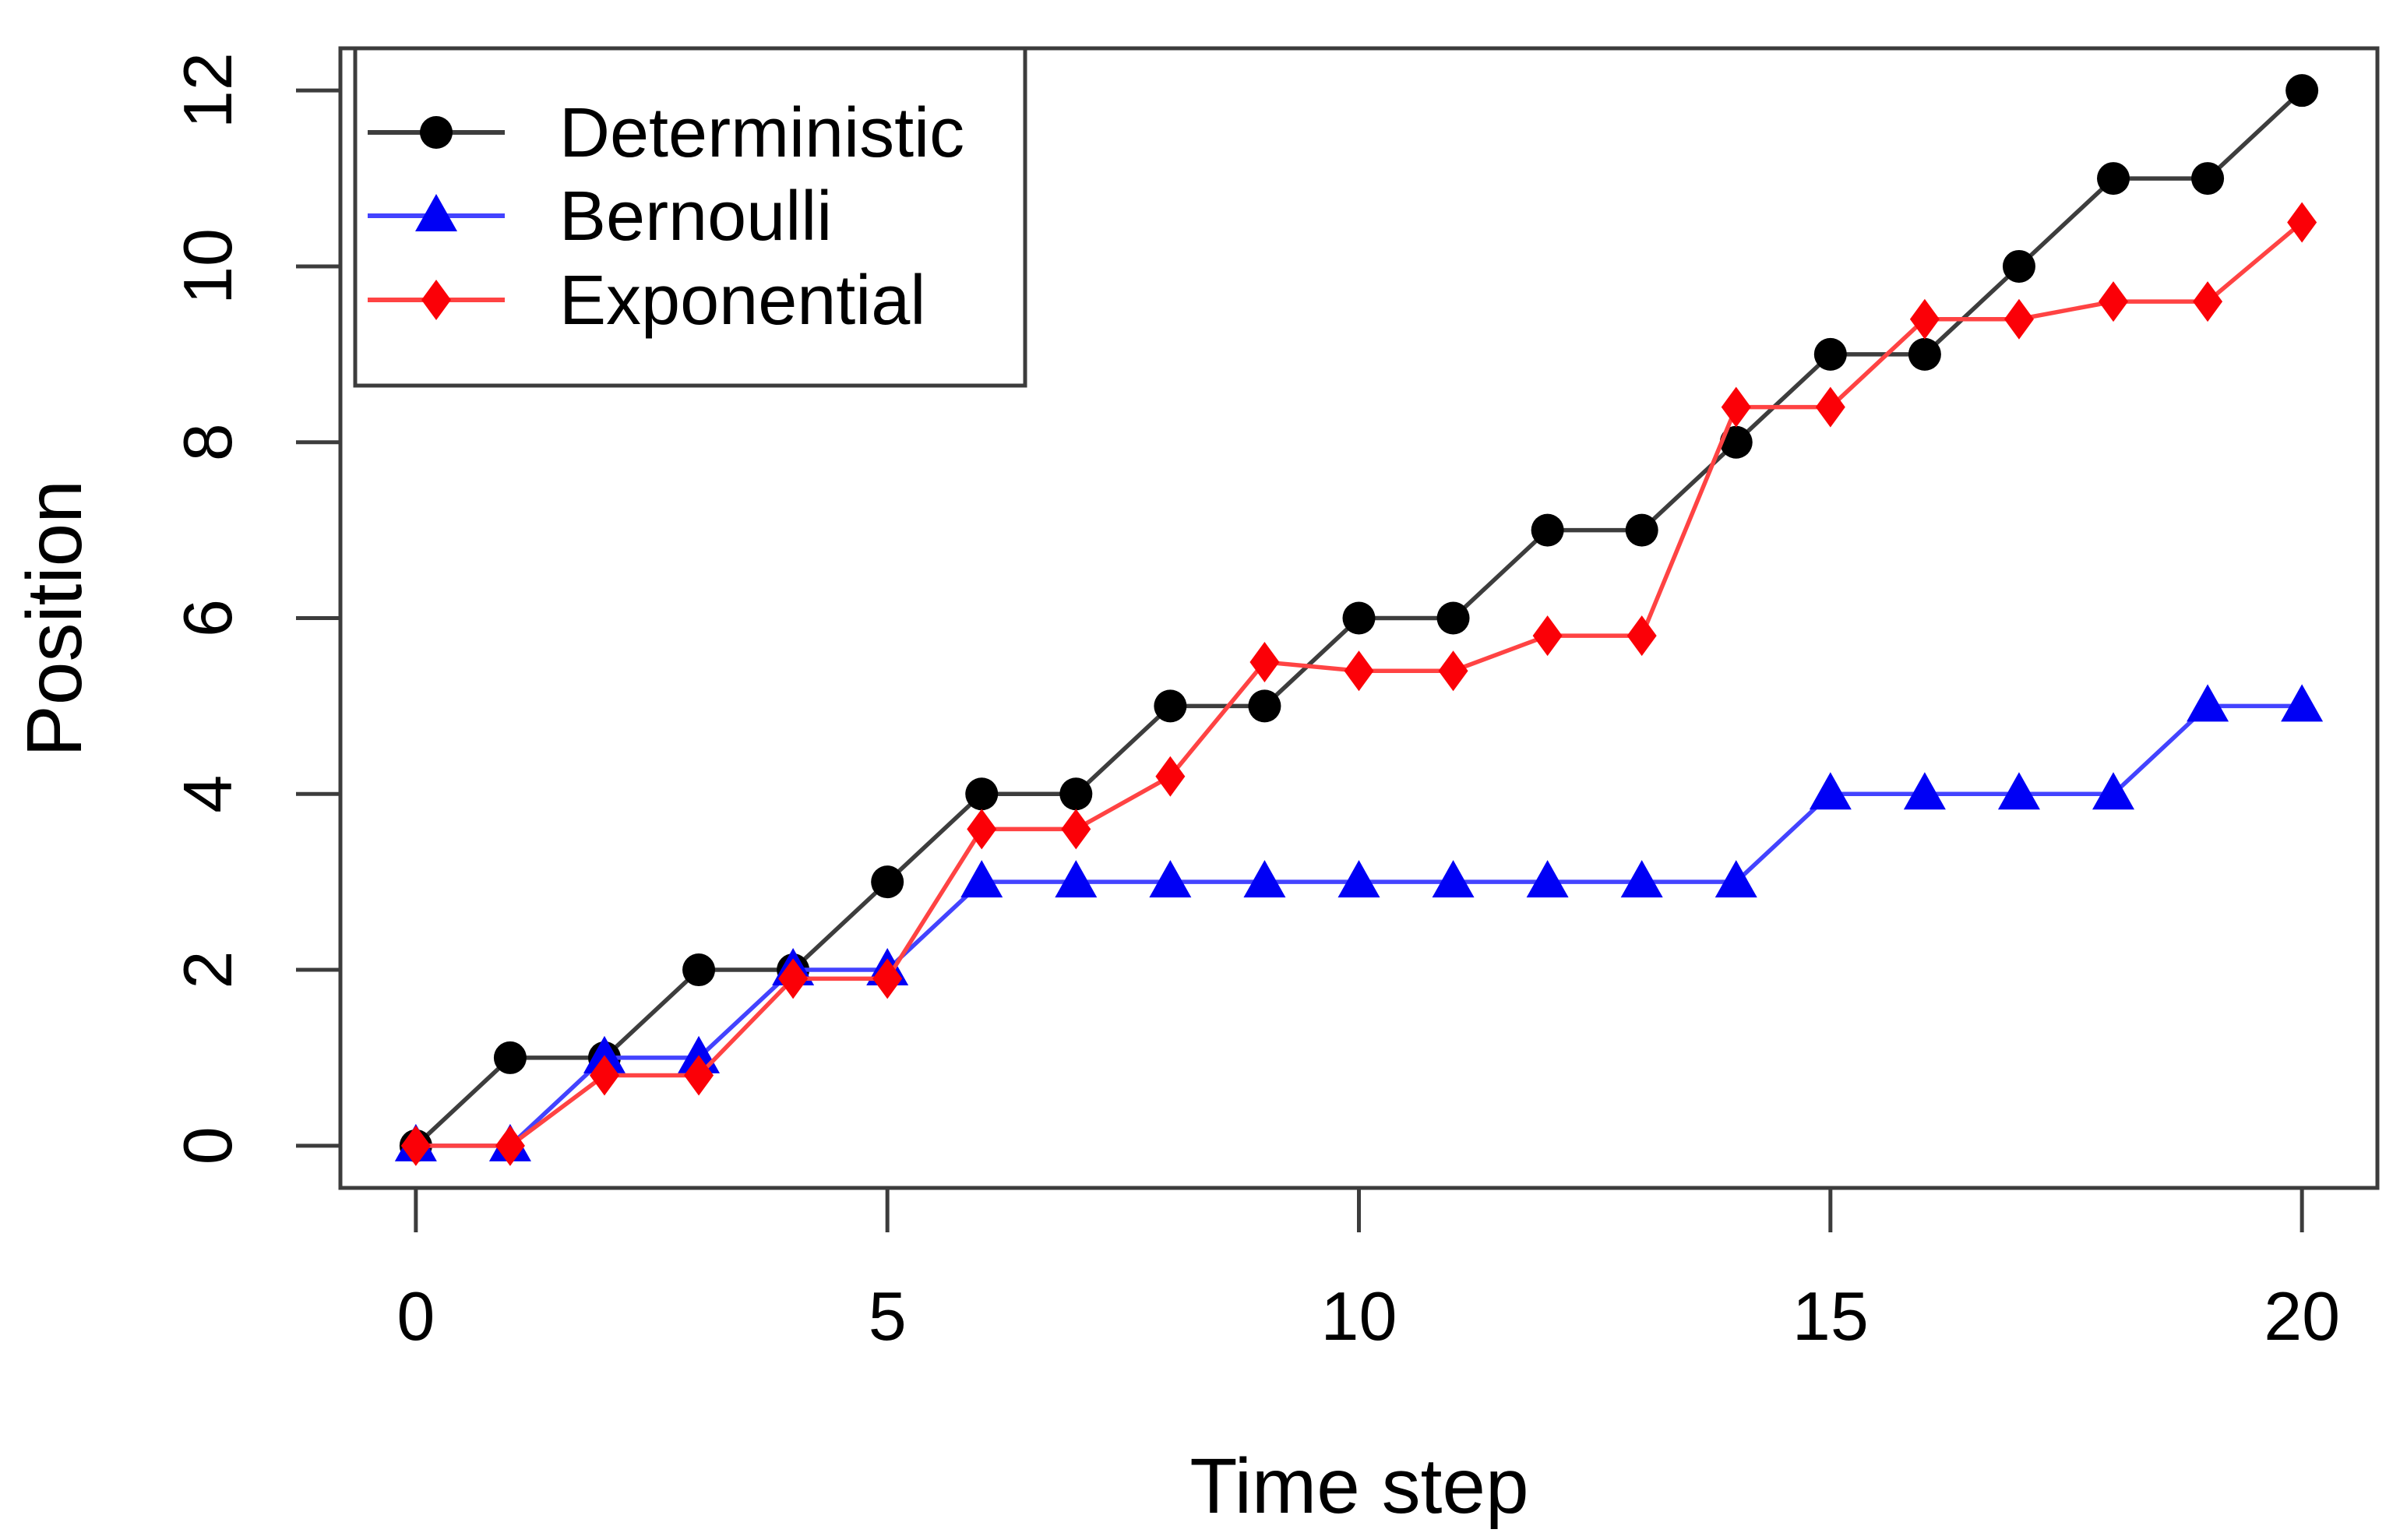 Image resolution: width=2407 pixels, height=1540 pixels. Describe the element at coordinates (436, 300) in the screenshot. I see `legend-diamond-icon` at that location.